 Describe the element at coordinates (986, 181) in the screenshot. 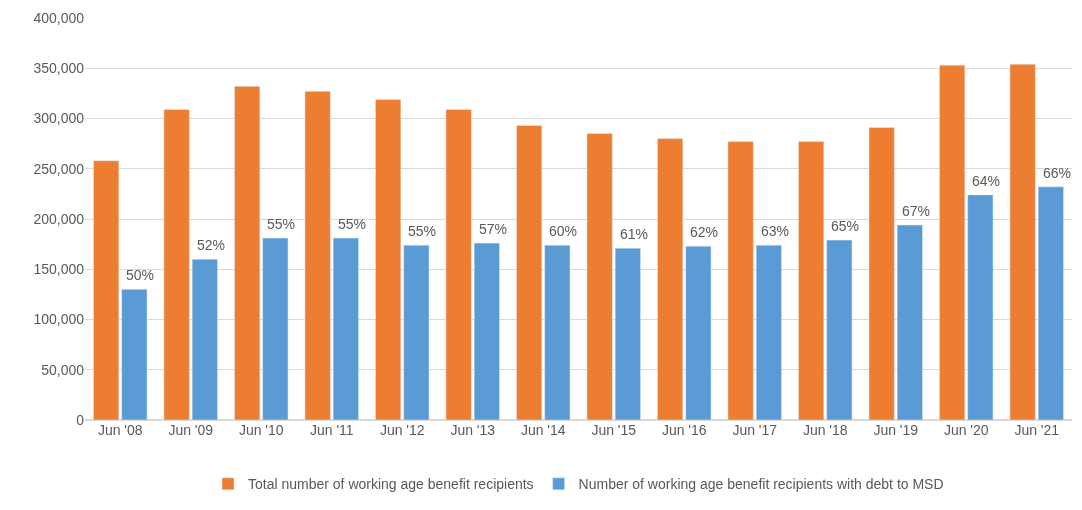

I see `annotation: 64%` at that location.